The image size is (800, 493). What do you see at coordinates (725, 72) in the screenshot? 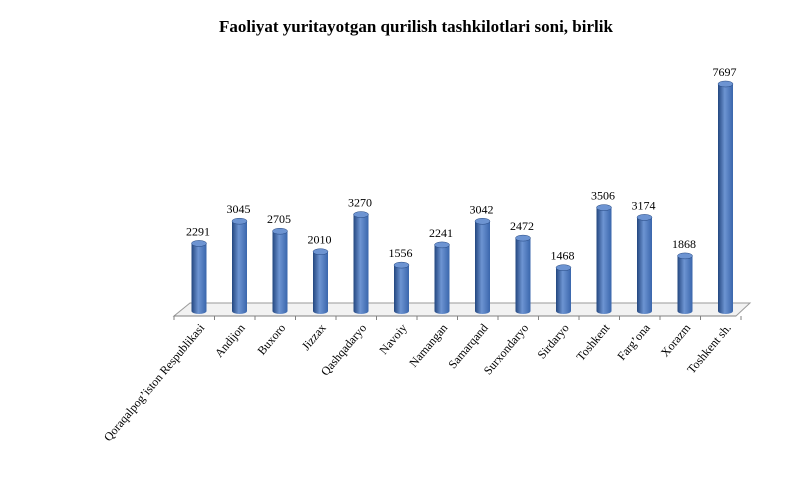
I see `data-label: 7697` at bounding box center [725, 72].